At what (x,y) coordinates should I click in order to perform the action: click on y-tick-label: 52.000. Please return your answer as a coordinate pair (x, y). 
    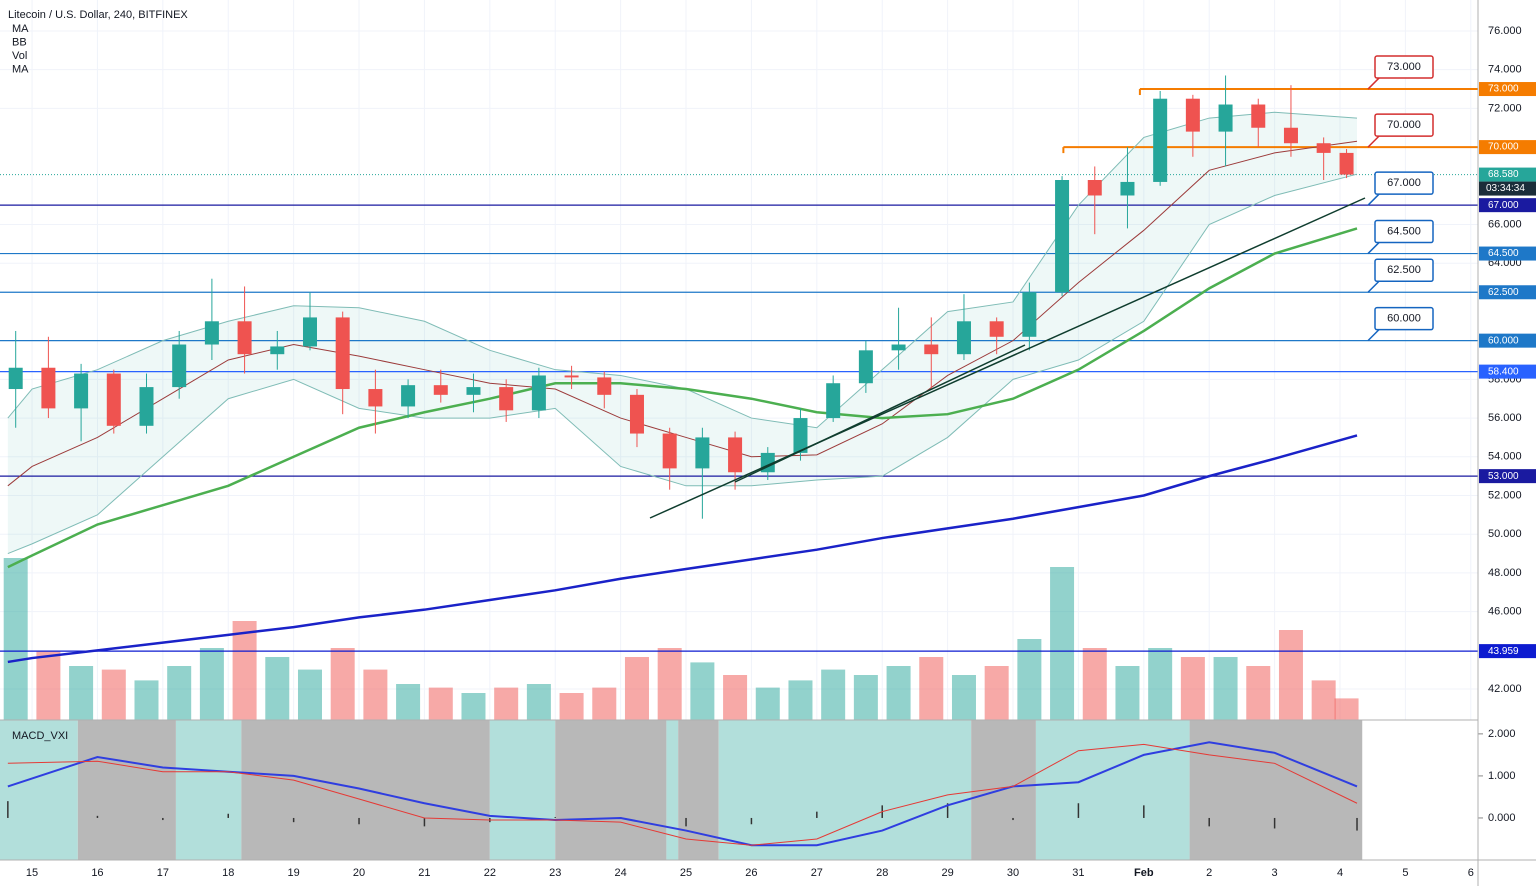
    Looking at the image, I should click on (1505, 495).